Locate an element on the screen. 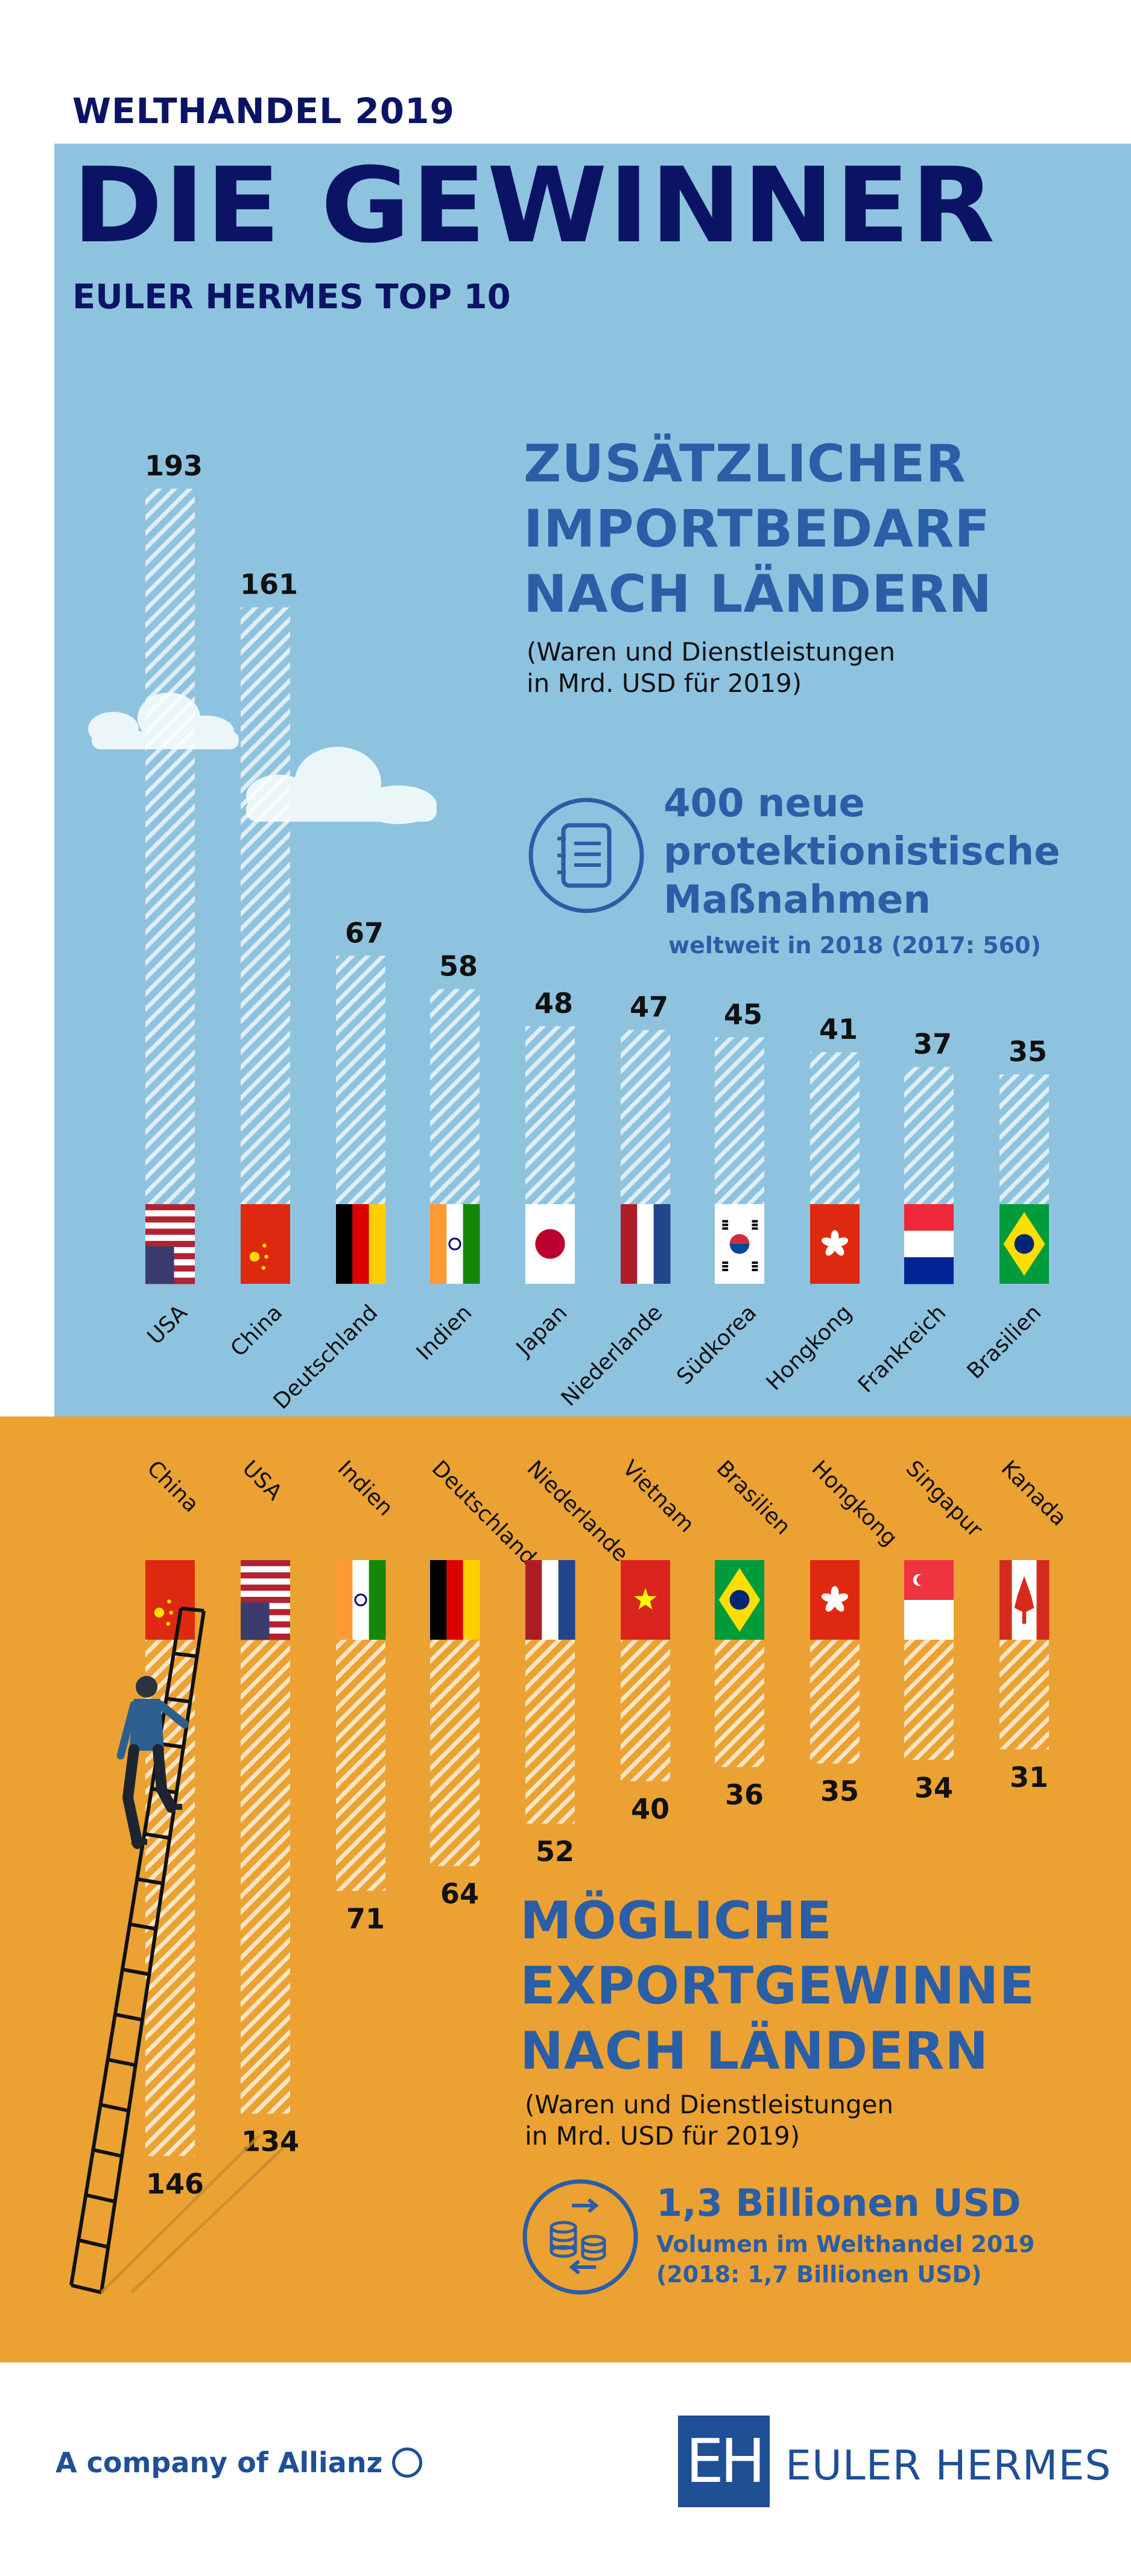 The height and width of the screenshot is (2576, 1131). ladder-shadow is located at coordinates (192, 2214).